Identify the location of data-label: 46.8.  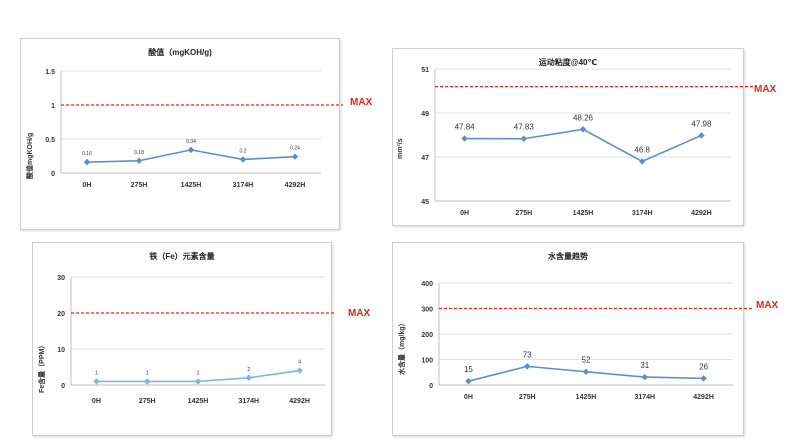
(642, 149).